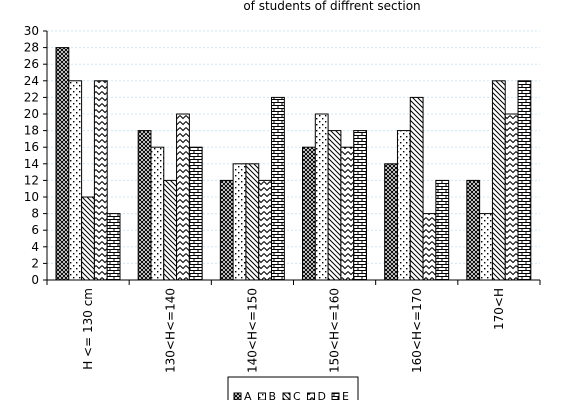  I want to click on x-category-label: H <= 130 cm, so click(88, 329).